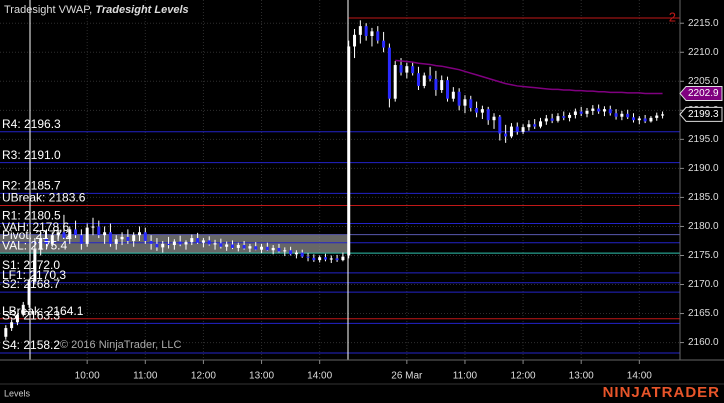 The width and height of the screenshot is (724, 403). Describe the element at coordinates (48, 10) in the screenshot. I see `title-main: Tradesight VWAP,` at that location.